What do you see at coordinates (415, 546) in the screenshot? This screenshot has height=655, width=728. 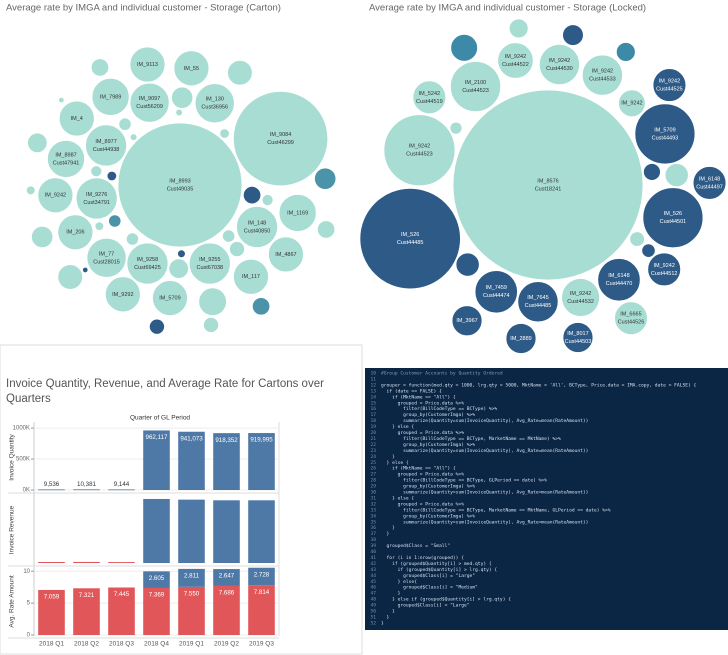 I see `code-line: grouped$Class = "Small"` at bounding box center [415, 546].